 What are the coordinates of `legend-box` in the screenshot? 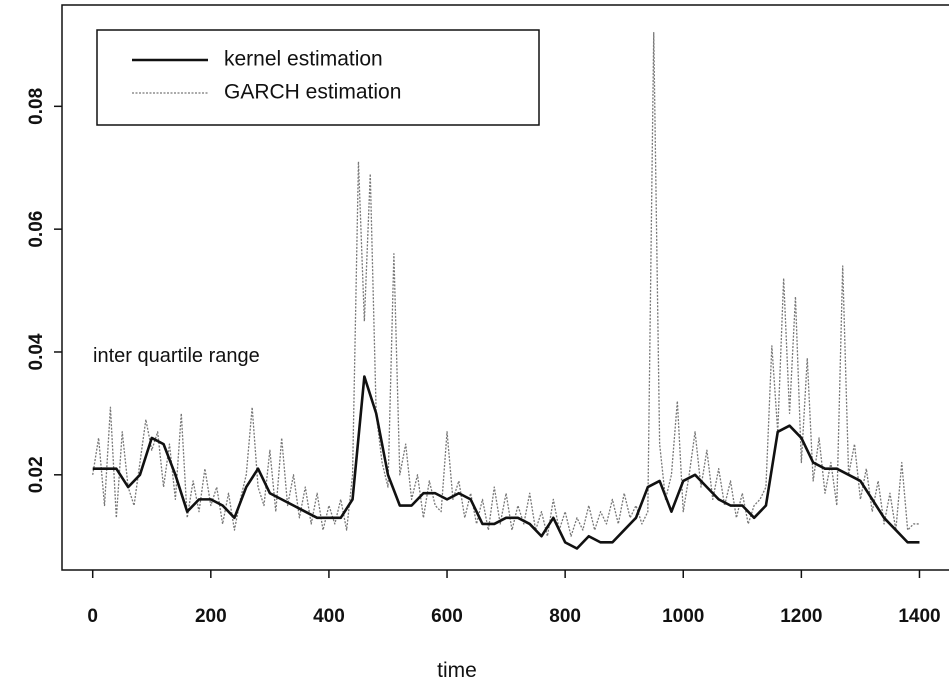 It's located at (318, 77).